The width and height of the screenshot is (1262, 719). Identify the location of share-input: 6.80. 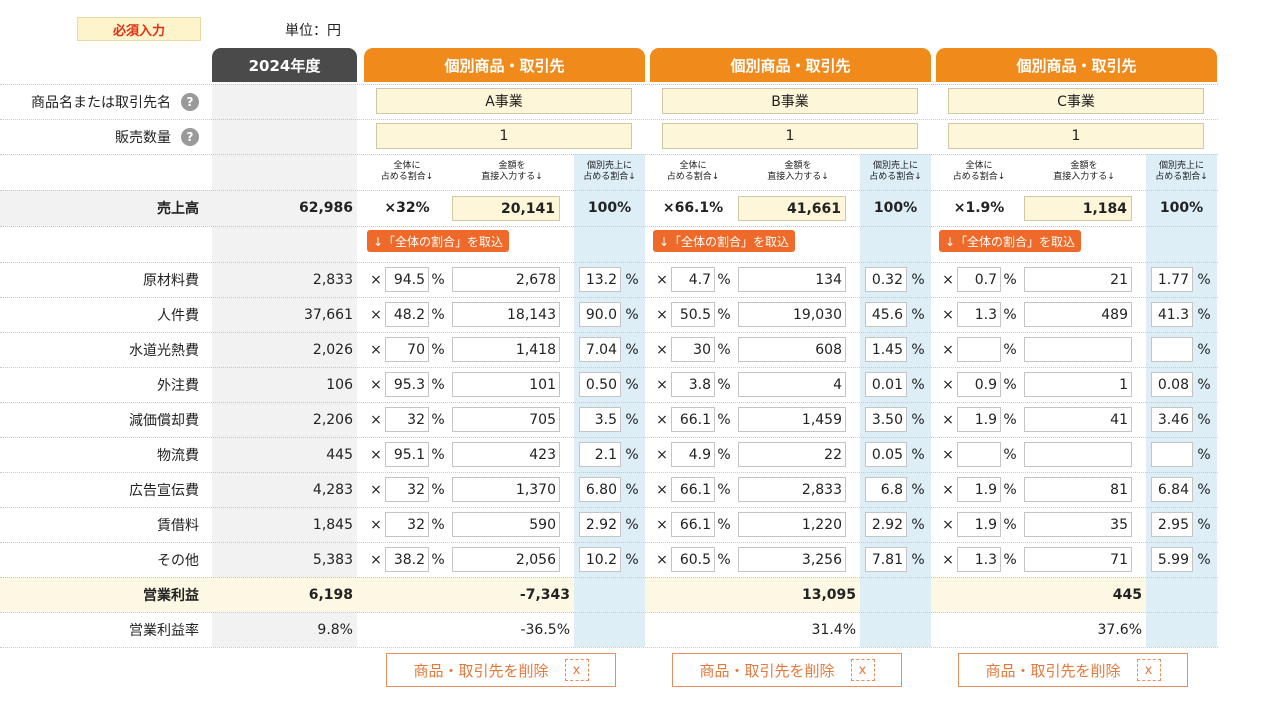
(600, 489).